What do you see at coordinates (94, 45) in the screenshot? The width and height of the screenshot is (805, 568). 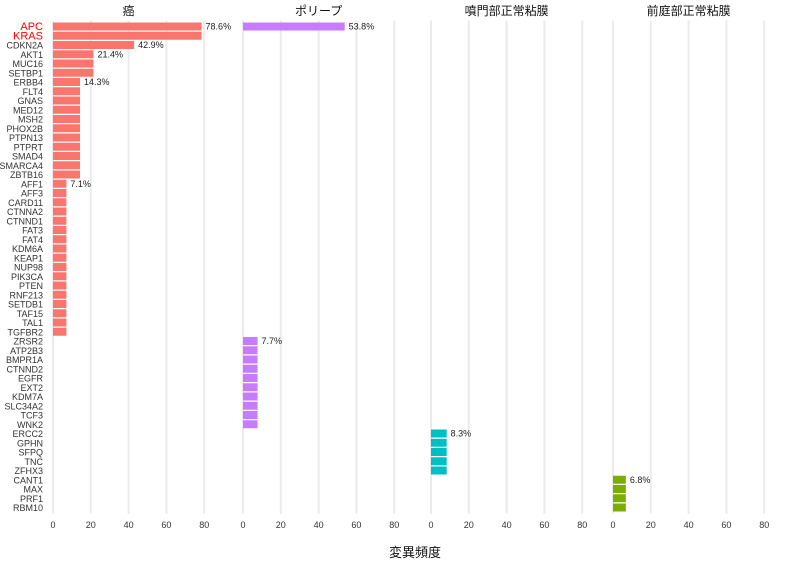 I see `bar-cdkn2a` at bounding box center [94, 45].